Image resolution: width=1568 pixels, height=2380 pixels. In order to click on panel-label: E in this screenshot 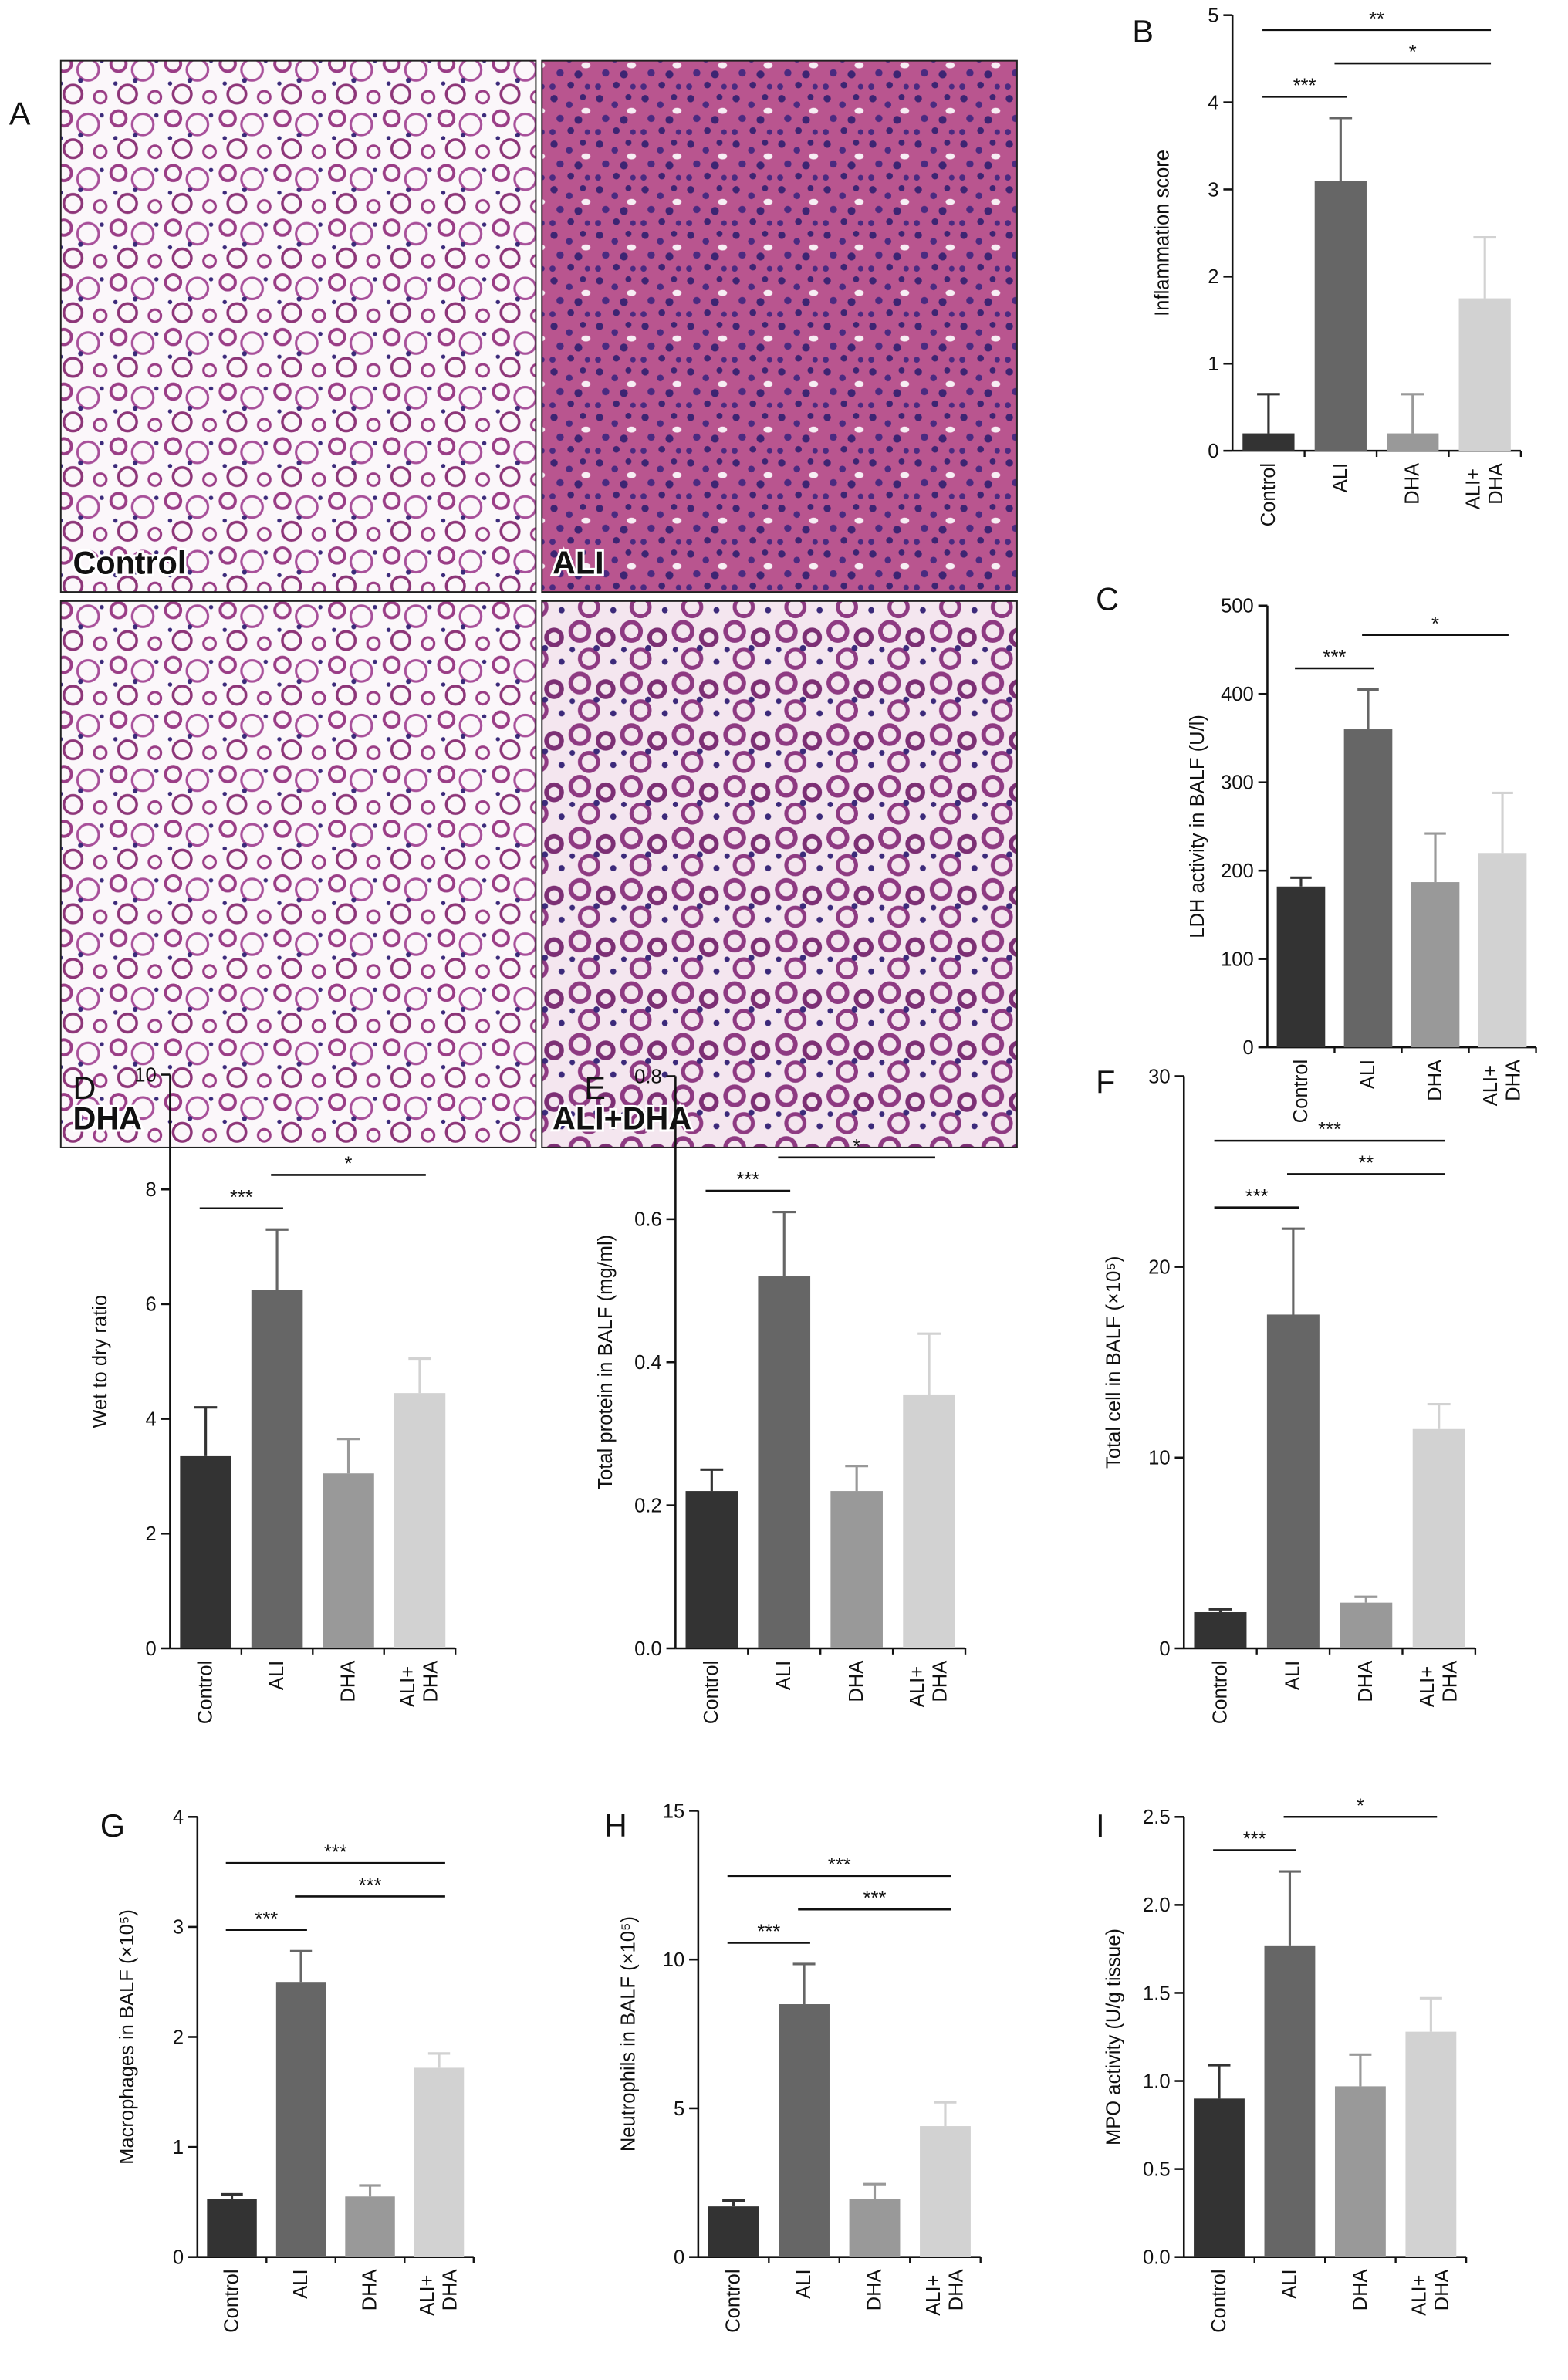, I will do `click(595, 1088)`.